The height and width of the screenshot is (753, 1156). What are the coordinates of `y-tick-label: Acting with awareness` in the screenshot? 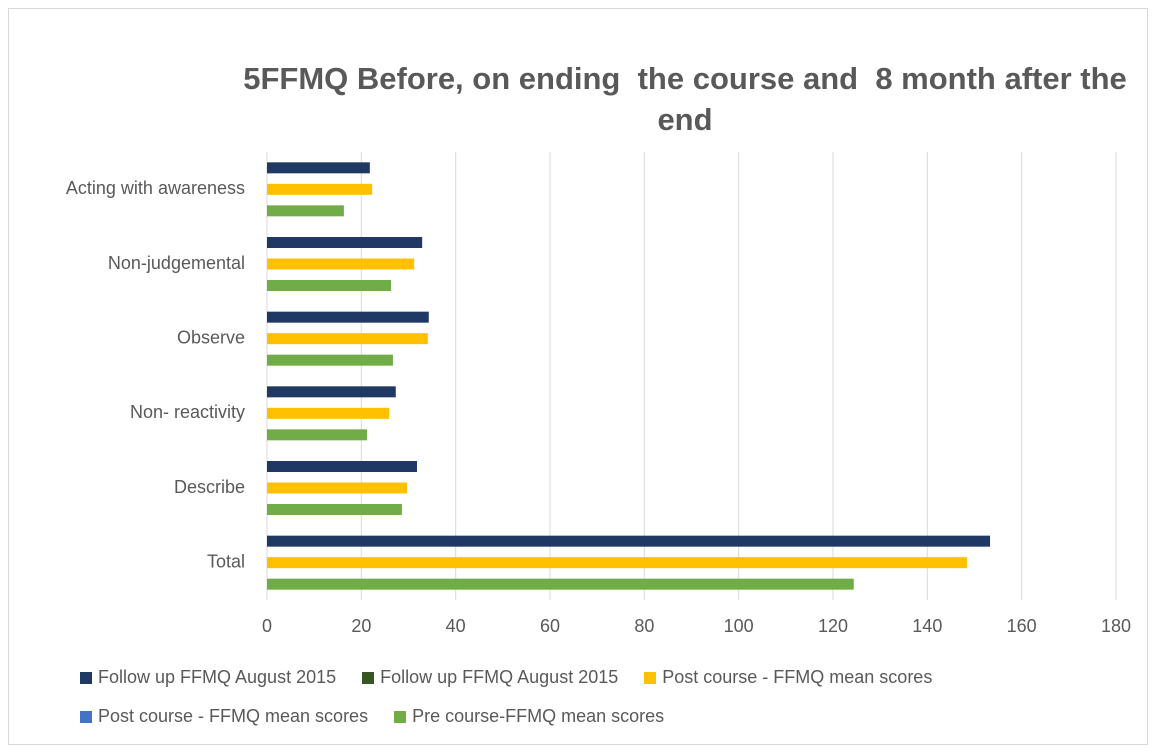 It's located at (155, 188).